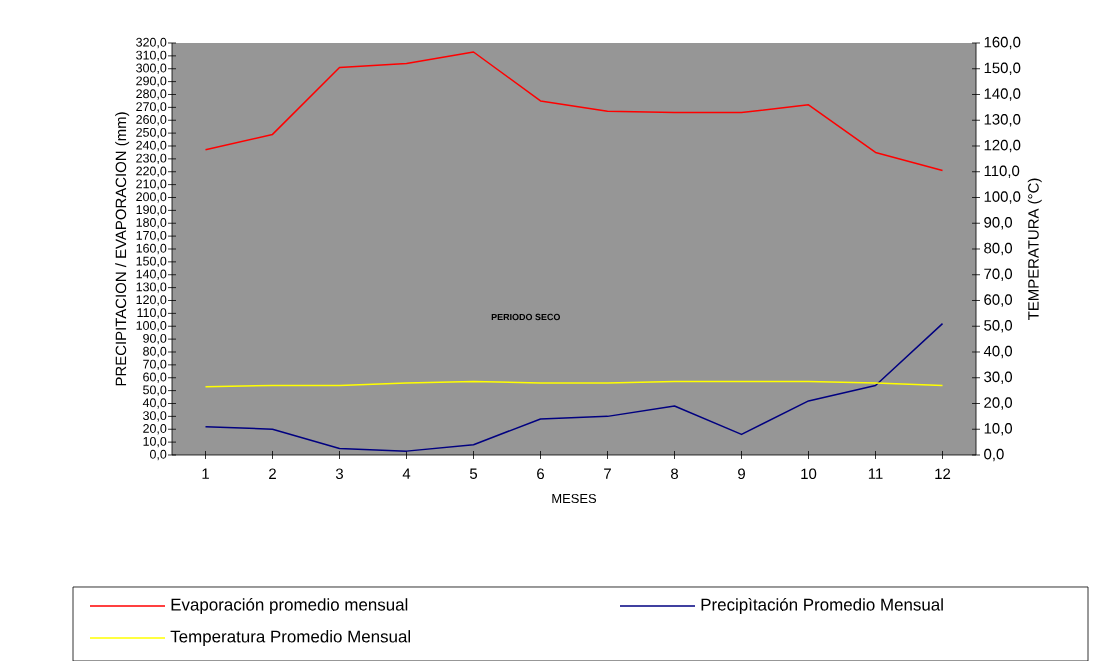 The width and height of the screenshot is (1112, 661). I want to click on y-tick-label: 210,0, so click(151, 184).